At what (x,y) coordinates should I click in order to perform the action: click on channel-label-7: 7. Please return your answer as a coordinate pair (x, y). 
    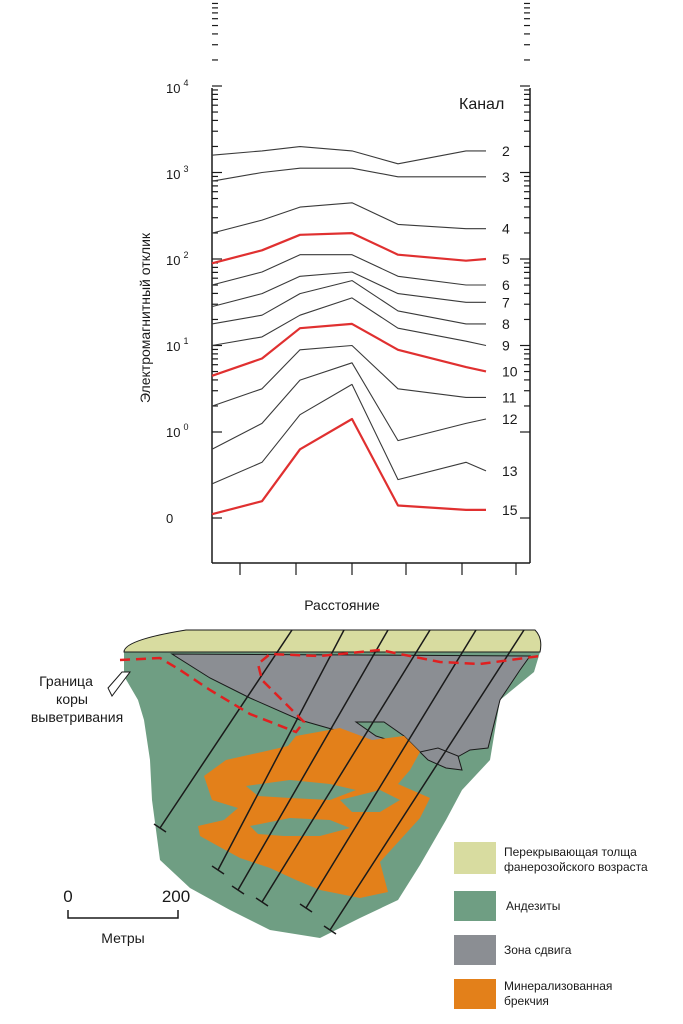
    Looking at the image, I should click on (506, 302).